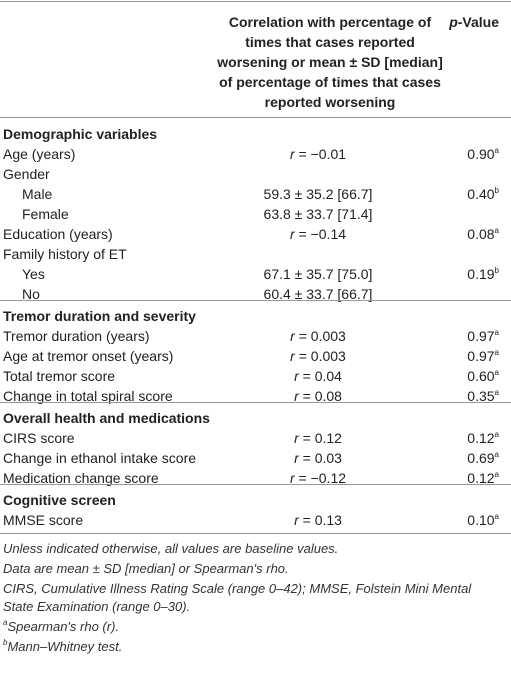 The width and height of the screenshot is (511, 677). Describe the element at coordinates (99, 316) in the screenshot. I see `section-title: Tremor duration and severity` at that location.